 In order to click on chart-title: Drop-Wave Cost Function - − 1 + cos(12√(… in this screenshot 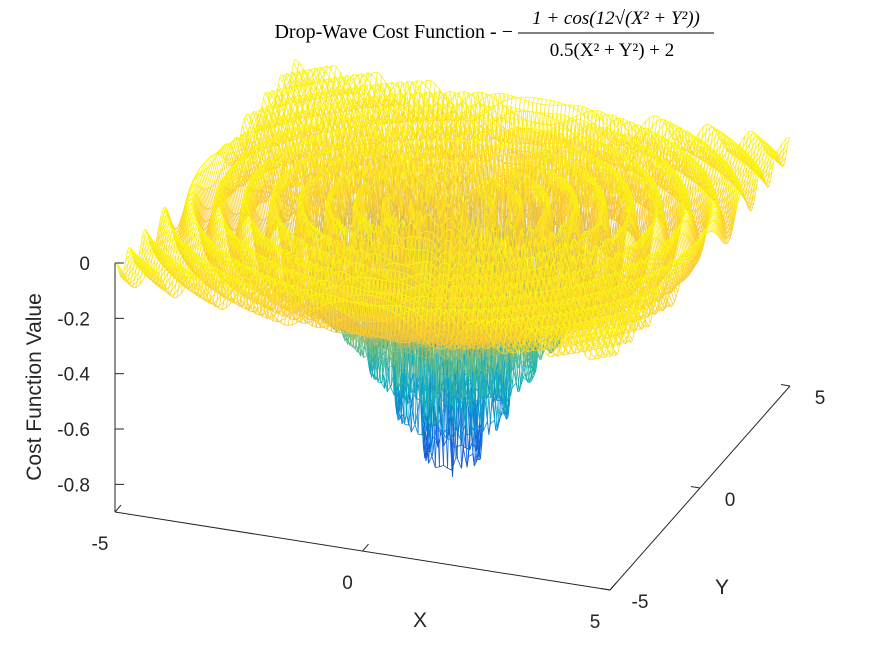, I will do `click(494, 34)`.